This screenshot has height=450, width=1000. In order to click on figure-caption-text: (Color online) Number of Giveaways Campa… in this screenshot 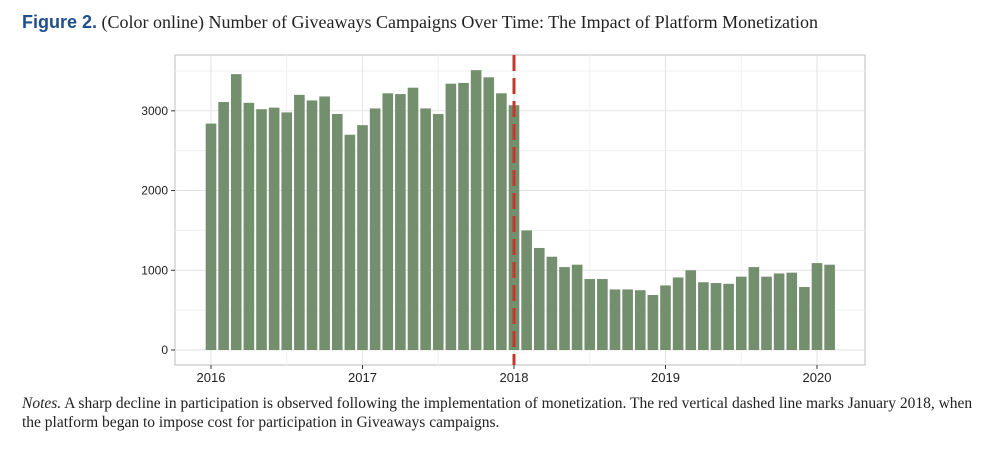, I will do `click(460, 22)`.